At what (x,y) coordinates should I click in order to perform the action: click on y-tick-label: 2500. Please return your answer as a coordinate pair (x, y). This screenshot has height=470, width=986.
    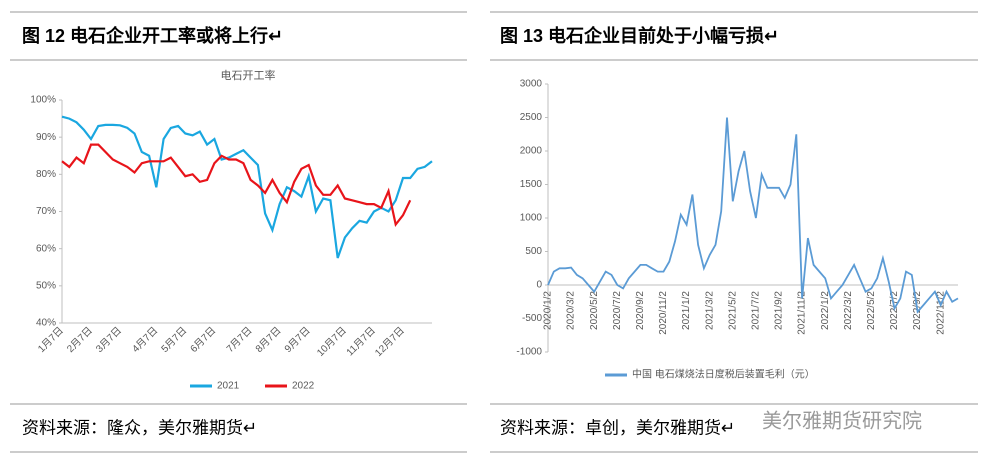
    Looking at the image, I should click on (531, 117).